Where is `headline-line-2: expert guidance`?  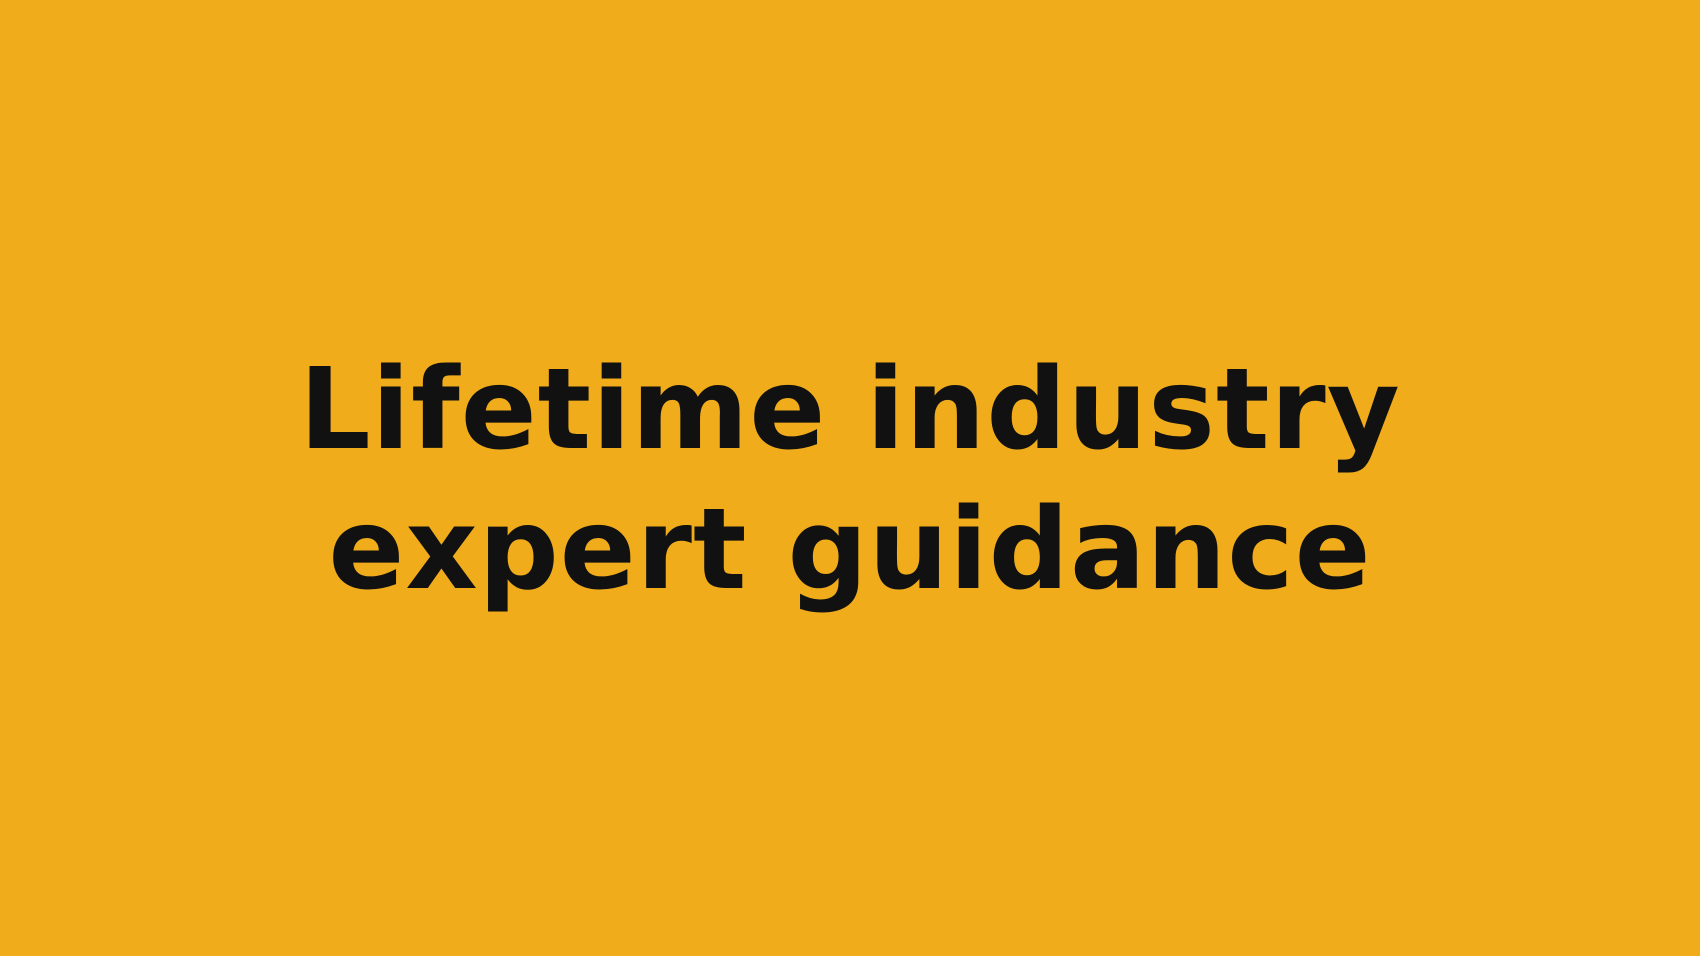 headline-line-2: expert guidance is located at coordinates (850, 550).